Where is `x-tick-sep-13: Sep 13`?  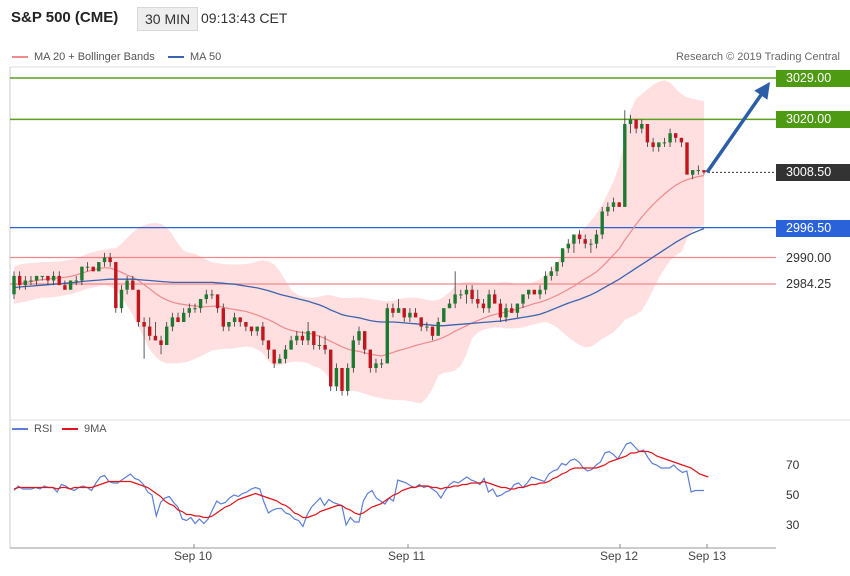 x-tick-sep-13: Sep 13 is located at coordinates (707, 556).